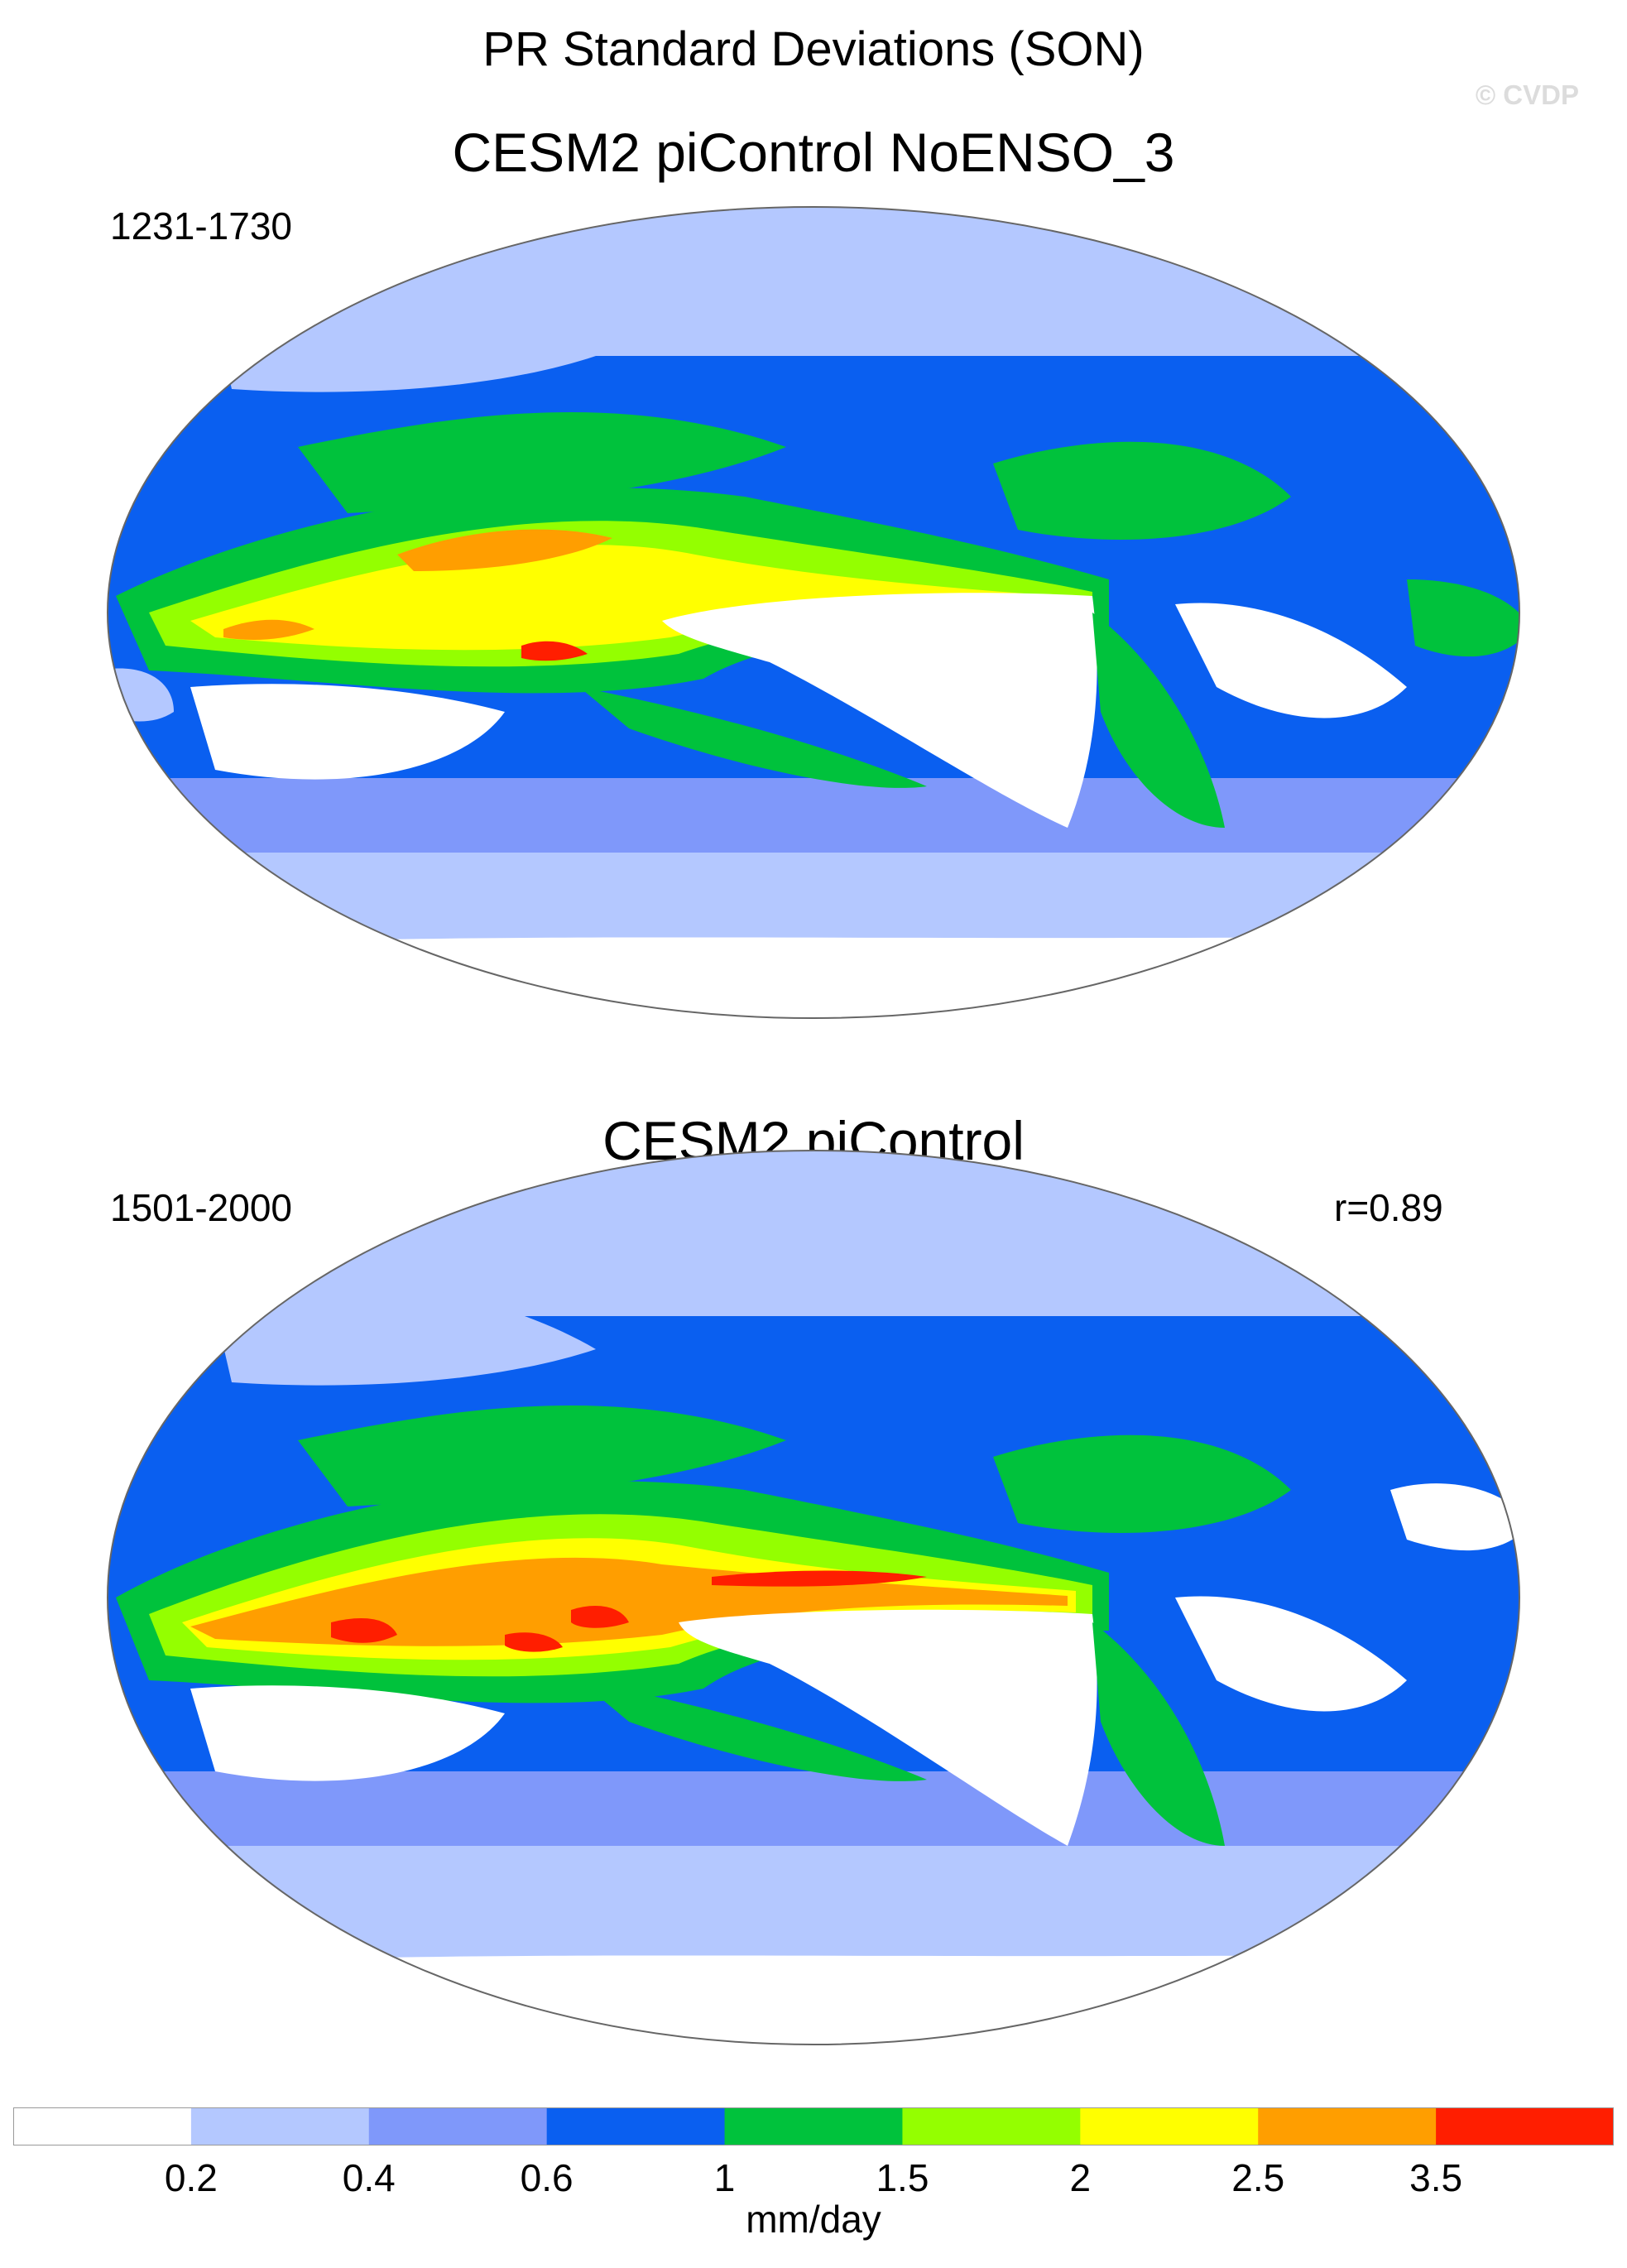  What do you see at coordinates (547, 2177) in the screenshot?
I see `colorbar-tick-label: 0.6` at bounding box center [547, 2177].